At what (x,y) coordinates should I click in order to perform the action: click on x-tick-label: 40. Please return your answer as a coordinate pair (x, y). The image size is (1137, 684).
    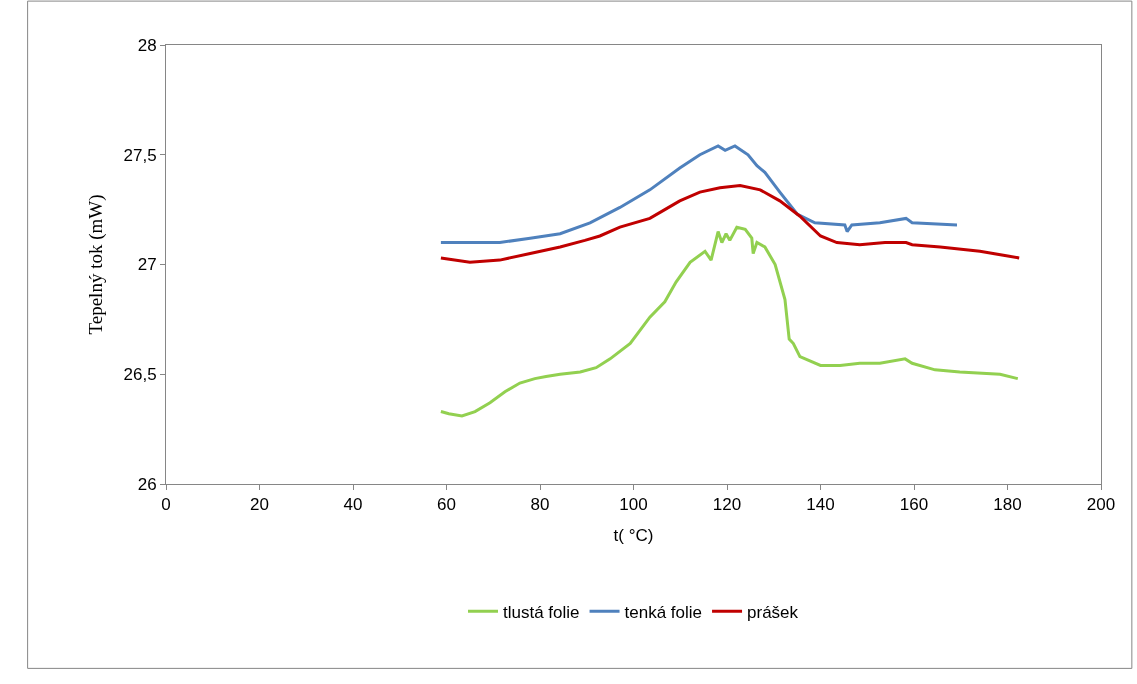
    Looking at the image, I should click on (353, 505).